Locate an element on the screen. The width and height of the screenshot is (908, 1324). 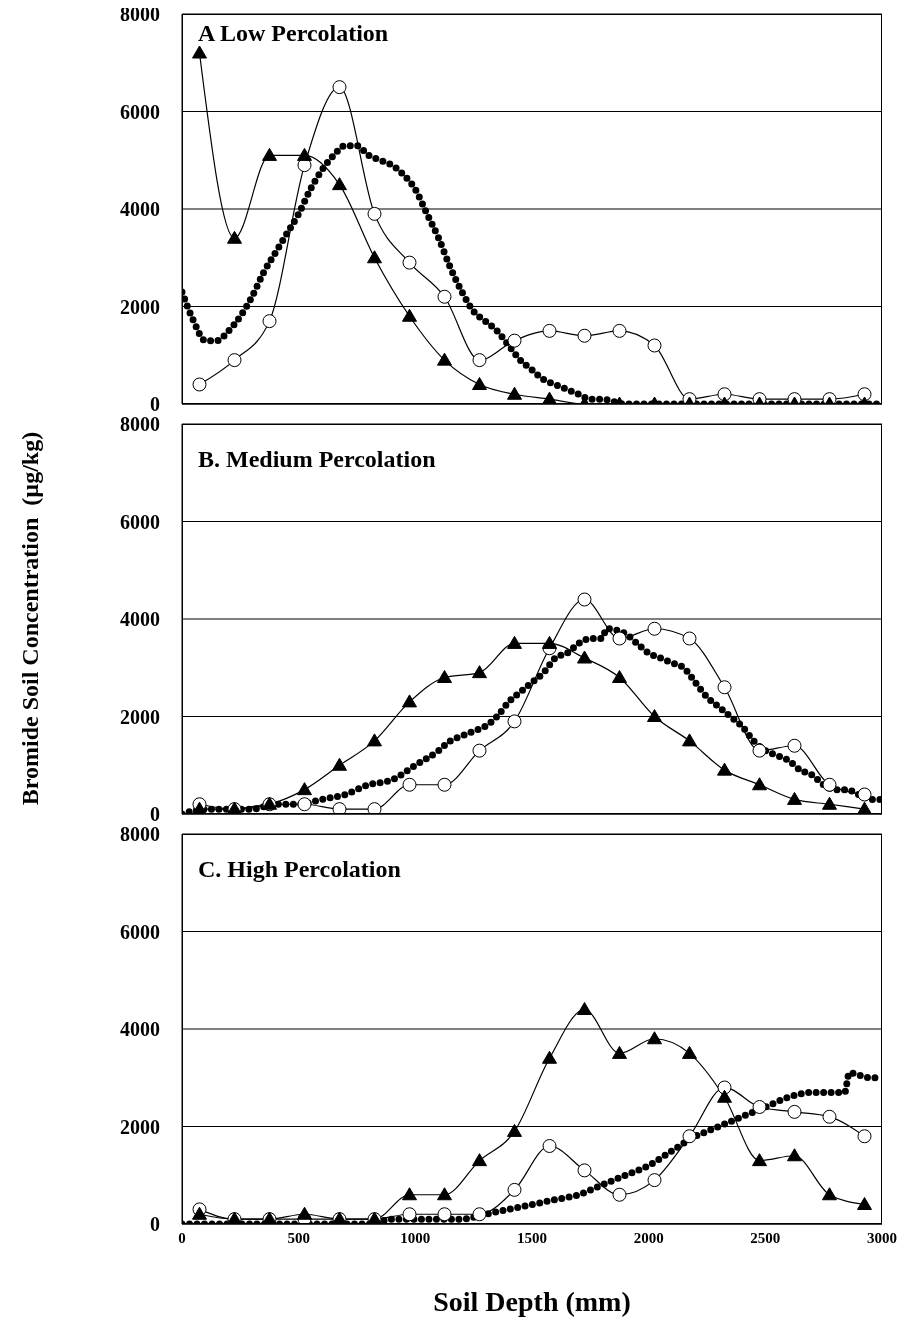
x-tick-label: 3000 is located at coordinates (882, 1237).